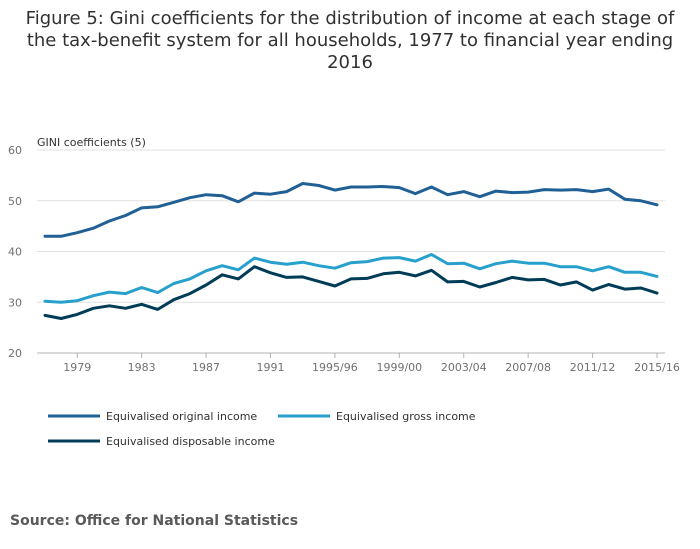 This screenshot has height=549, width=700. What do you see at coordinates (181, 416) in the screenshot?
I see `legend-label: Equivalised original income` at bounding box center [181, 416].